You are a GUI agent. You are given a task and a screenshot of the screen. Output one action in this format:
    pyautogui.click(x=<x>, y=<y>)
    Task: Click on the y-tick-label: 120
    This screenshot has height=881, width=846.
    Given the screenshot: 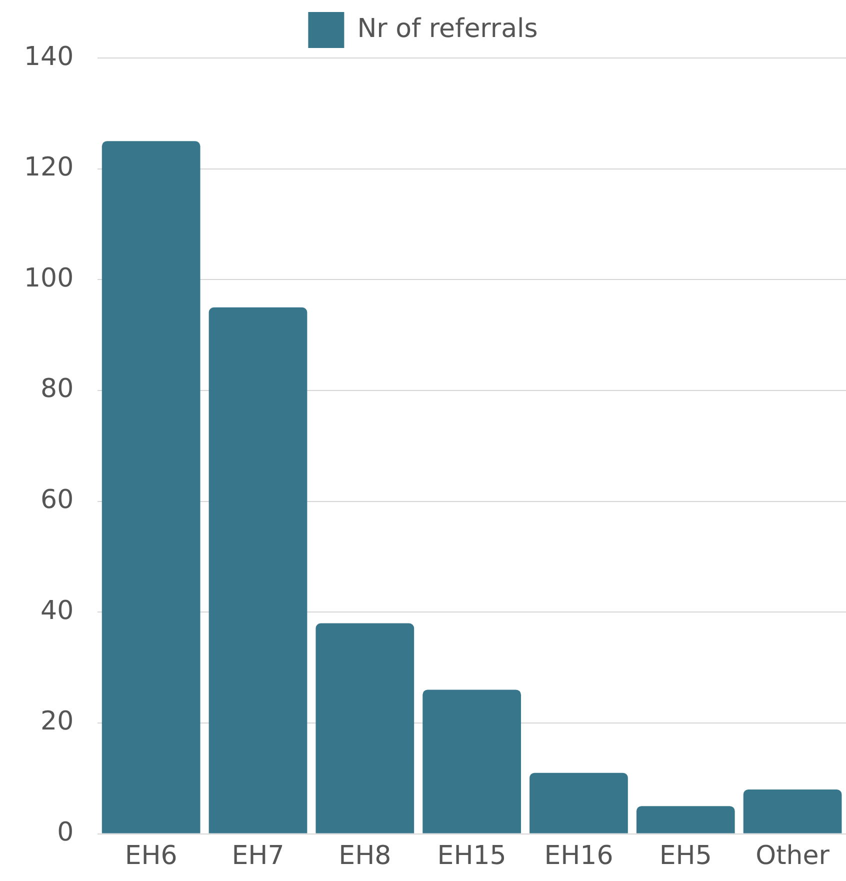 What is the action you would take?
    pyautogui.click(x=49, y=167)
    